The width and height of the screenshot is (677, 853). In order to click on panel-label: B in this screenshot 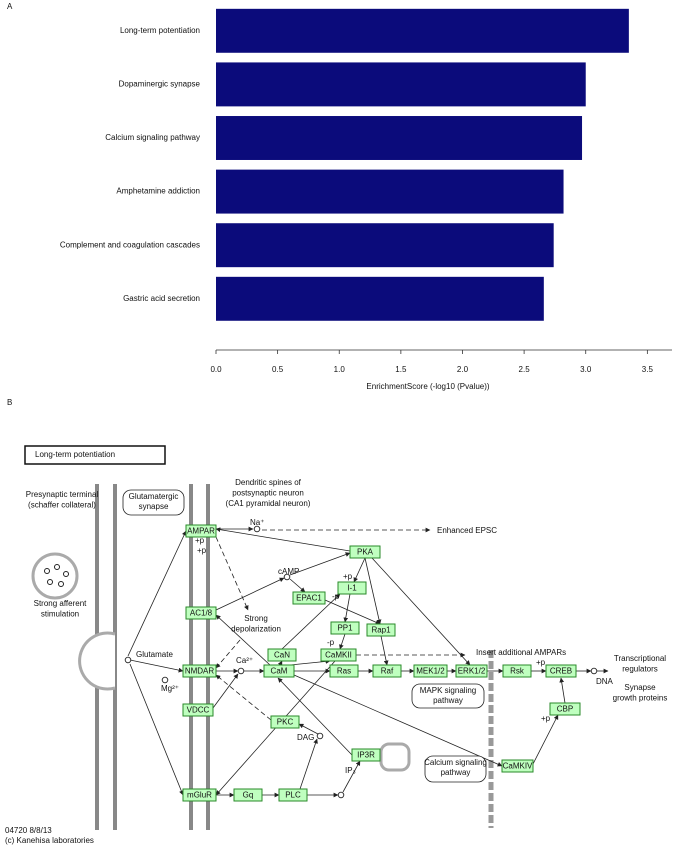, I will do `click(9, 402)`.